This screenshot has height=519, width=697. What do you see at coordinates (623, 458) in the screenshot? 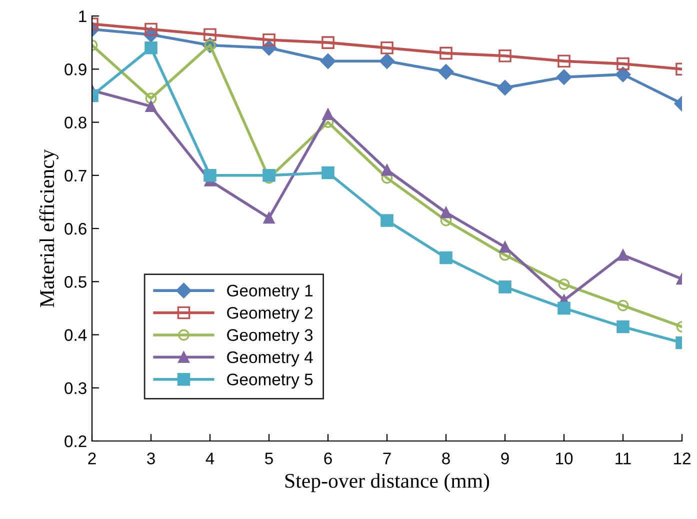
I see `x-tick-label: 11` at bounding box center [623, 458].